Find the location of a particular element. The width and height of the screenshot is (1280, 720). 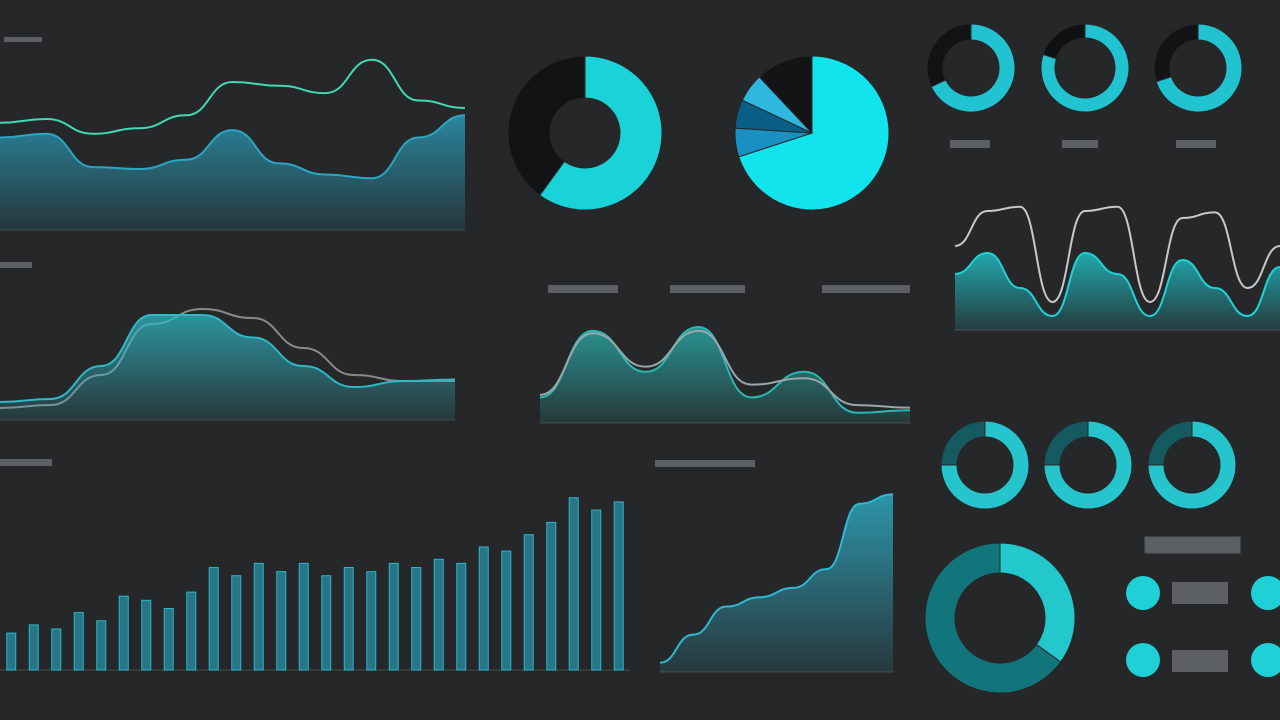

pie-chart is located at coordinates (812, 133).